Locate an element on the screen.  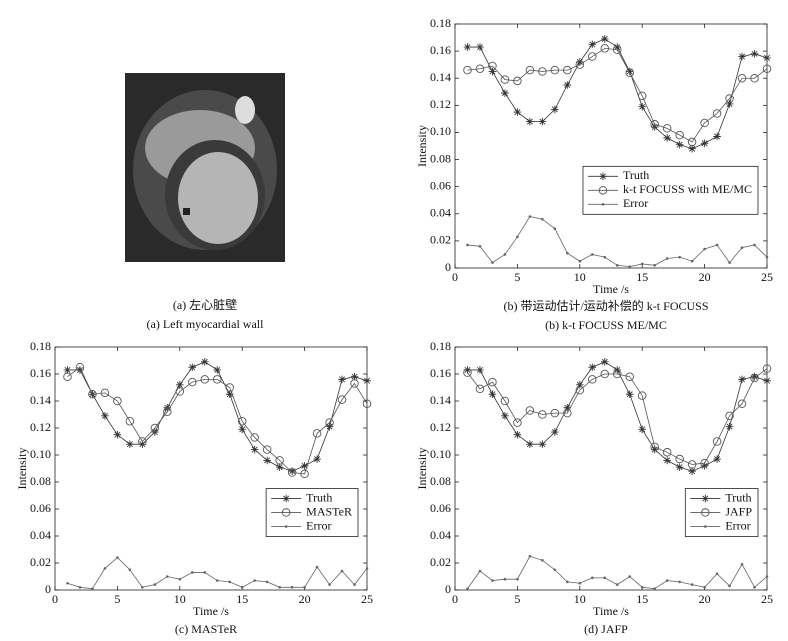
legend-label: Truth is located at coordinates (636, 175).